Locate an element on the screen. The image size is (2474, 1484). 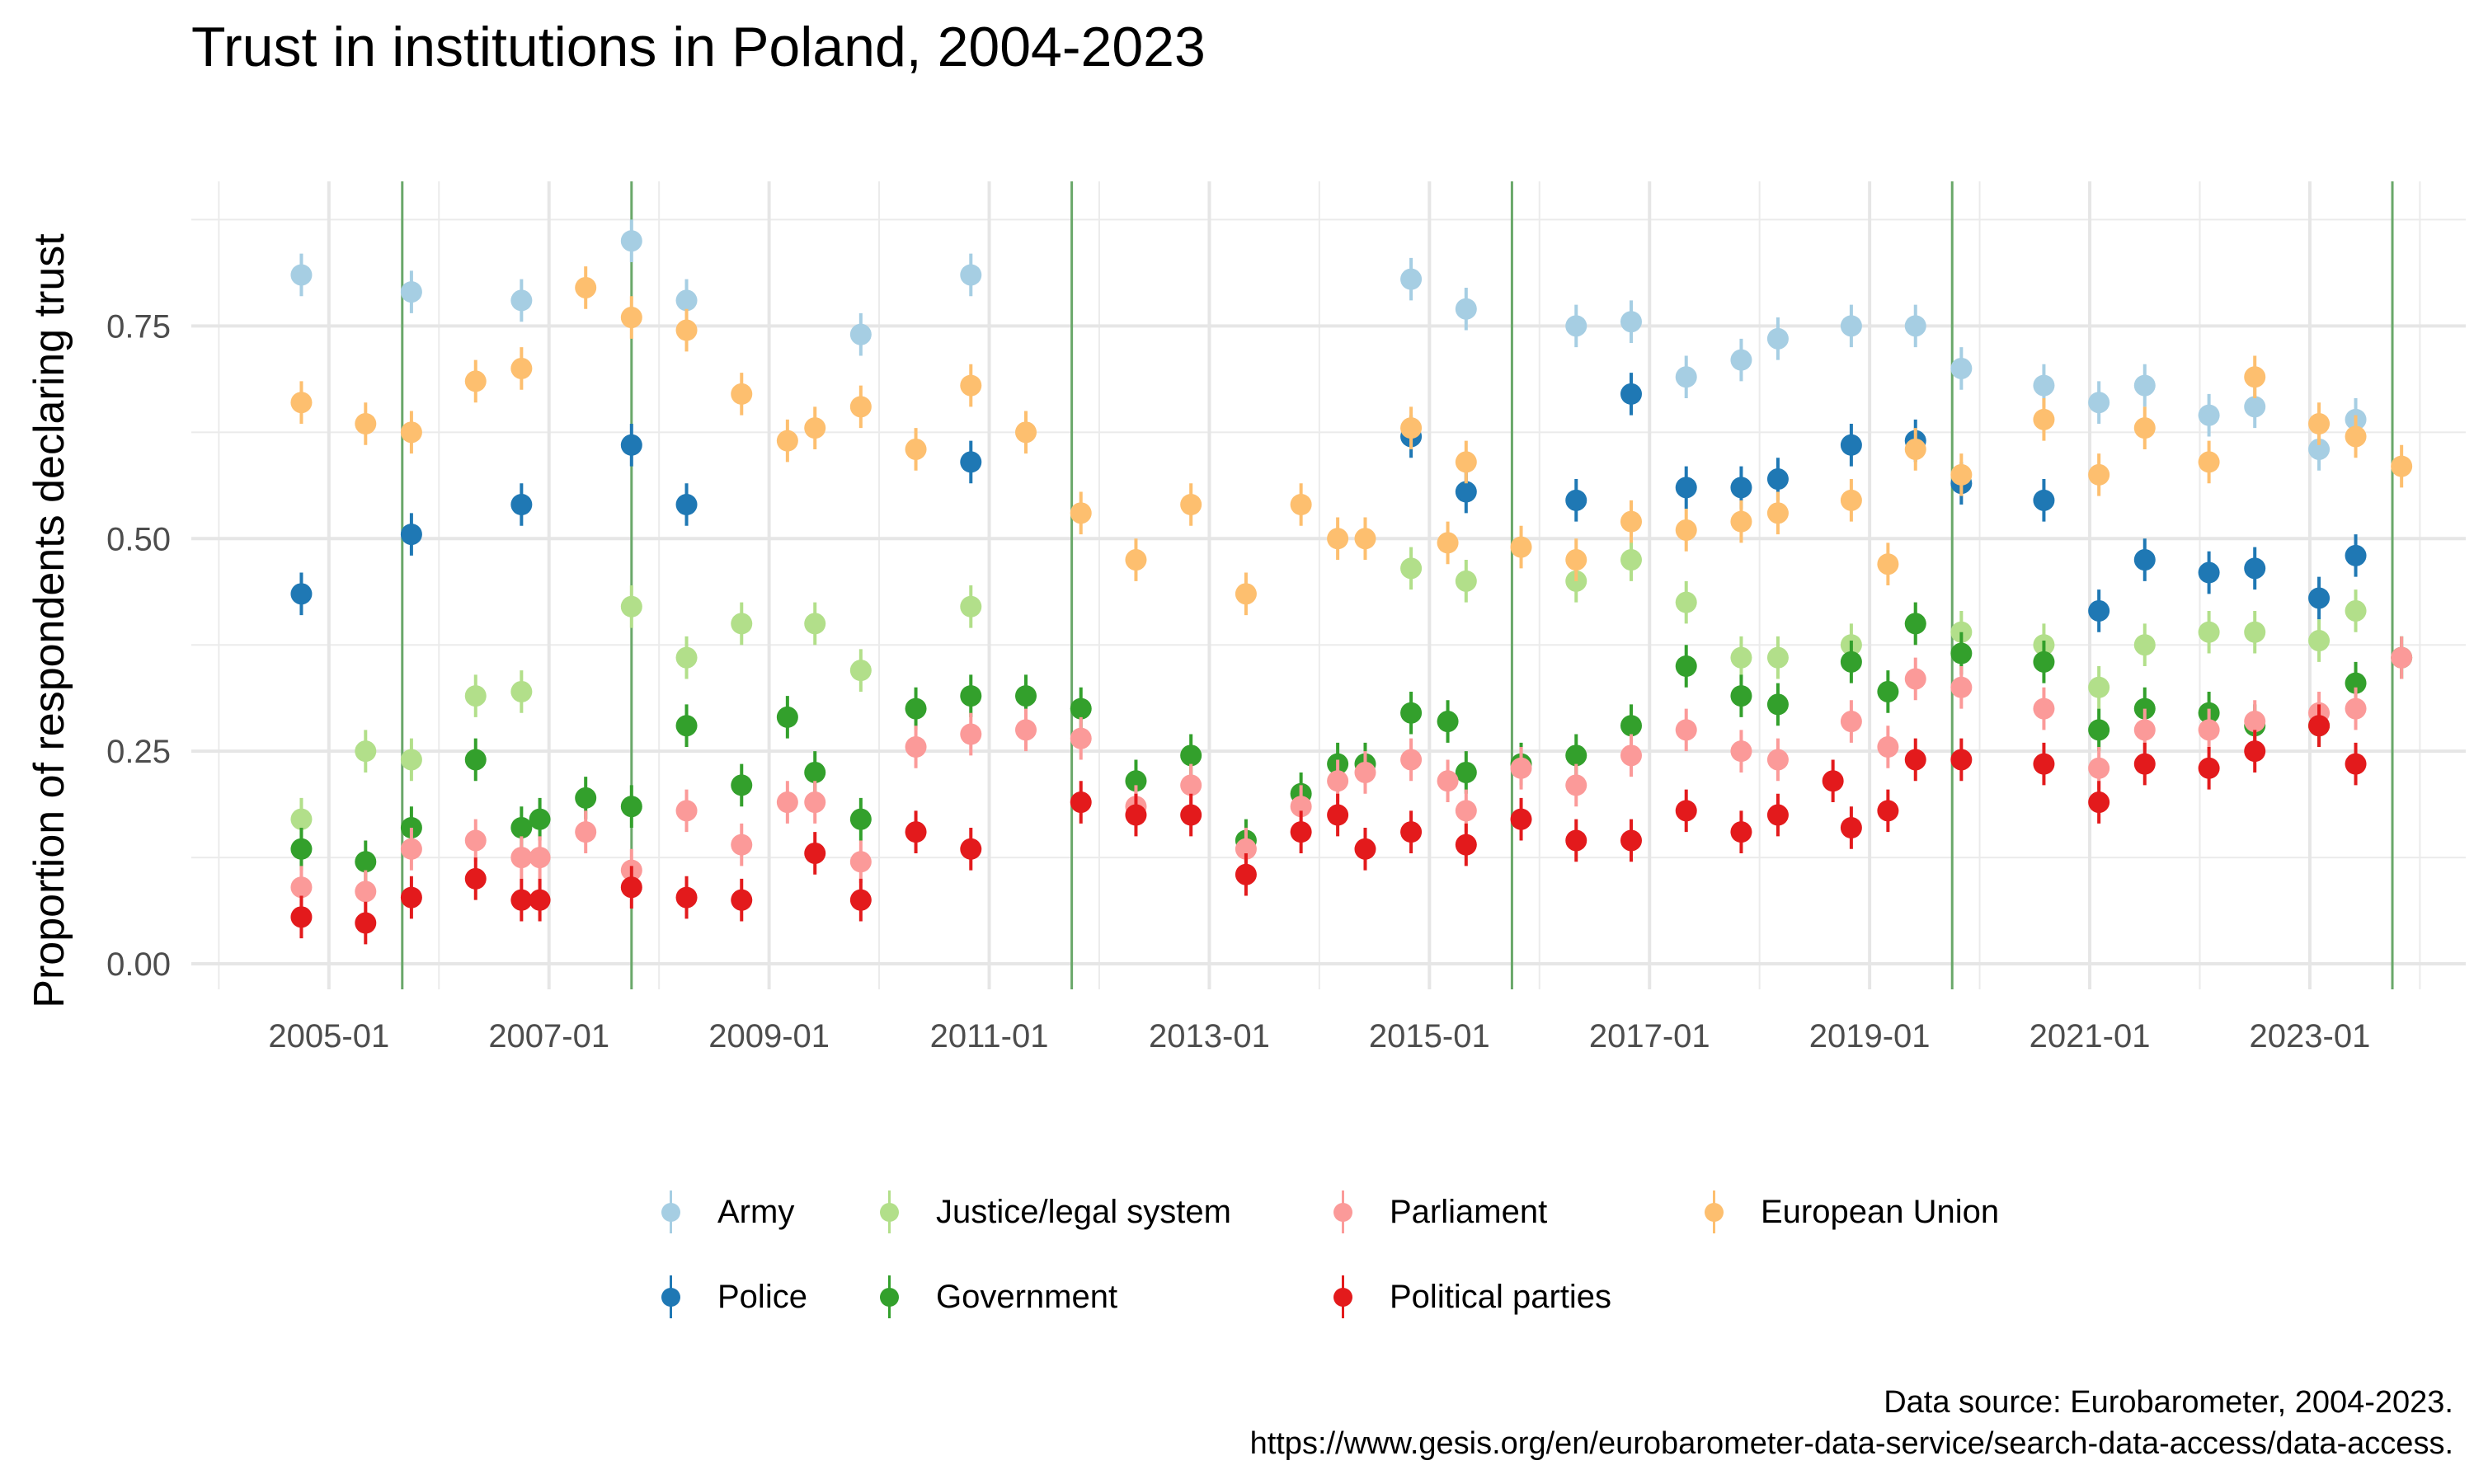
caption-source: Data source: Eurobarometer, 2004-2023. is located at coordinates (2168, 1402).